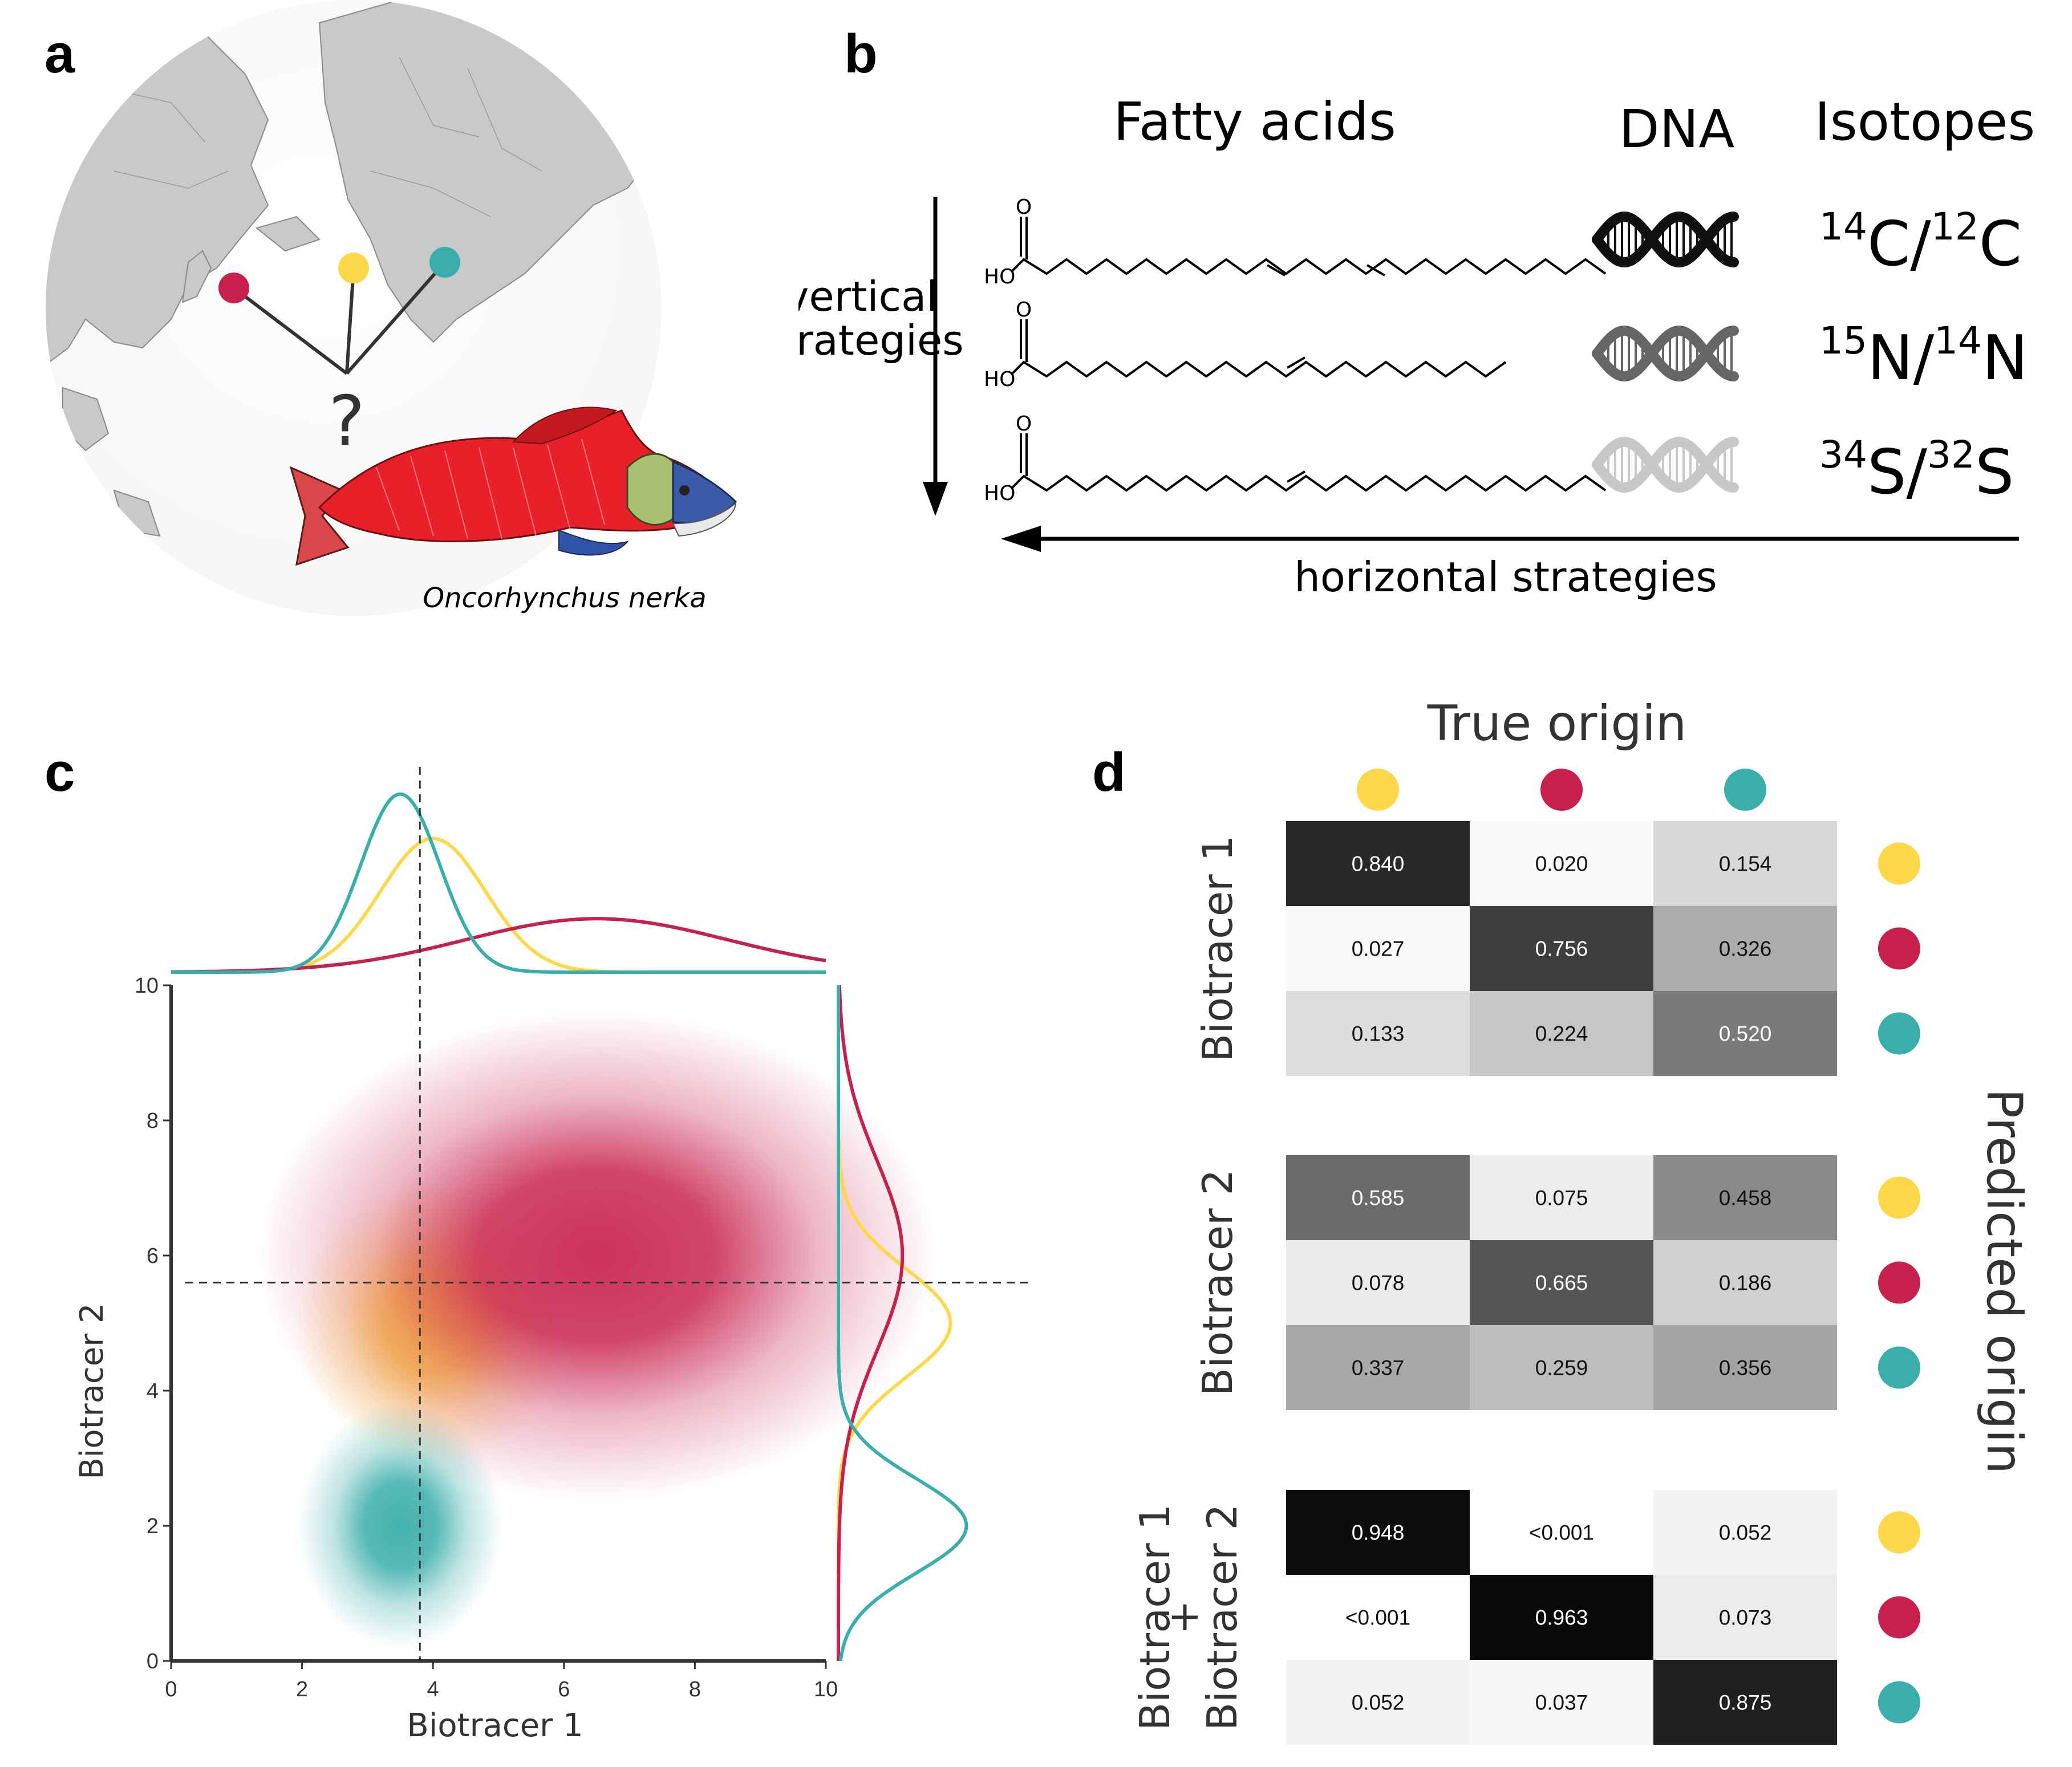 The width and height of the screenshot is (2072, 1767). Describe the element at coordinates (353, 268) in the screenshot. I see `origin-marker-yellow` at that location.